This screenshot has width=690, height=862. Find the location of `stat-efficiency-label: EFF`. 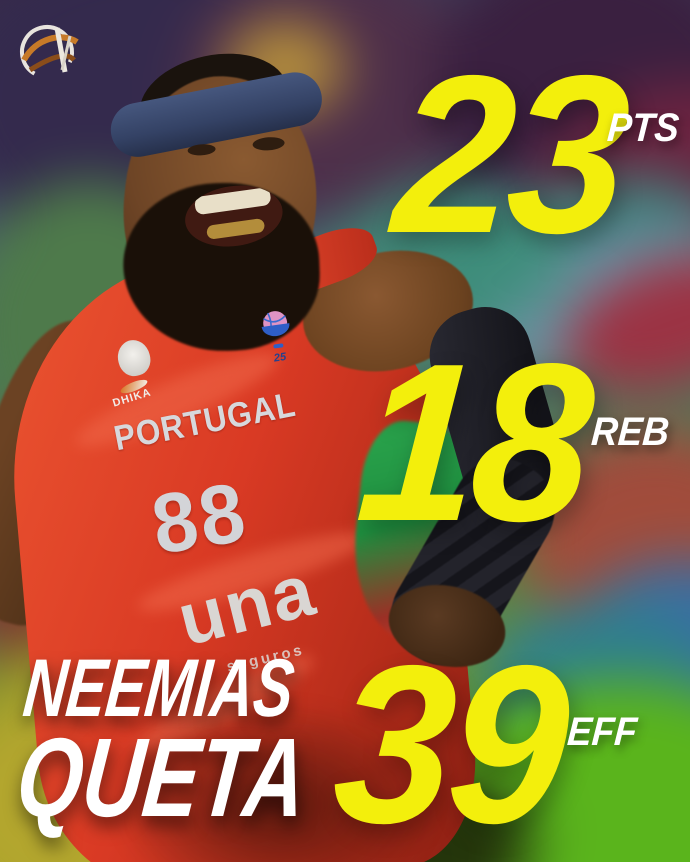

stat-efficiency-label: EFF is located at coordinates (602, 732).